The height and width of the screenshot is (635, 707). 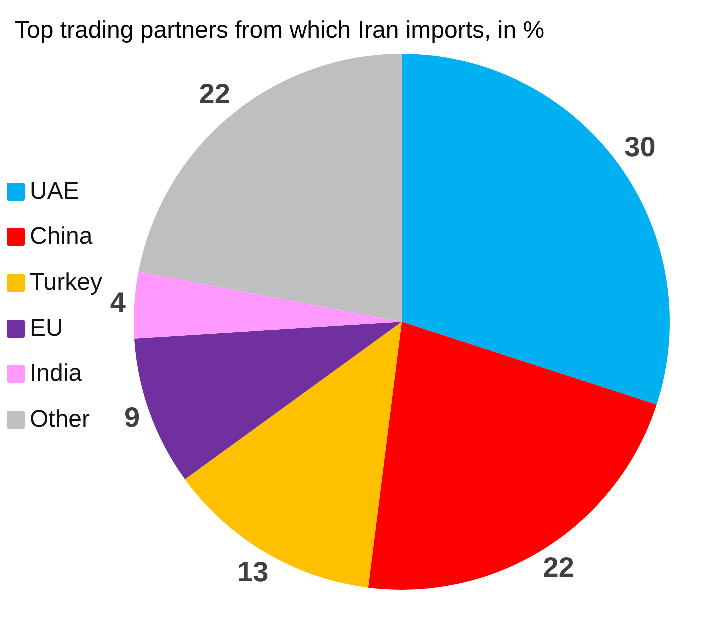 What do you see at coordinates (118, 302) in the screenshot?
I see `data-label: 4` at bounding box center [118, 302].